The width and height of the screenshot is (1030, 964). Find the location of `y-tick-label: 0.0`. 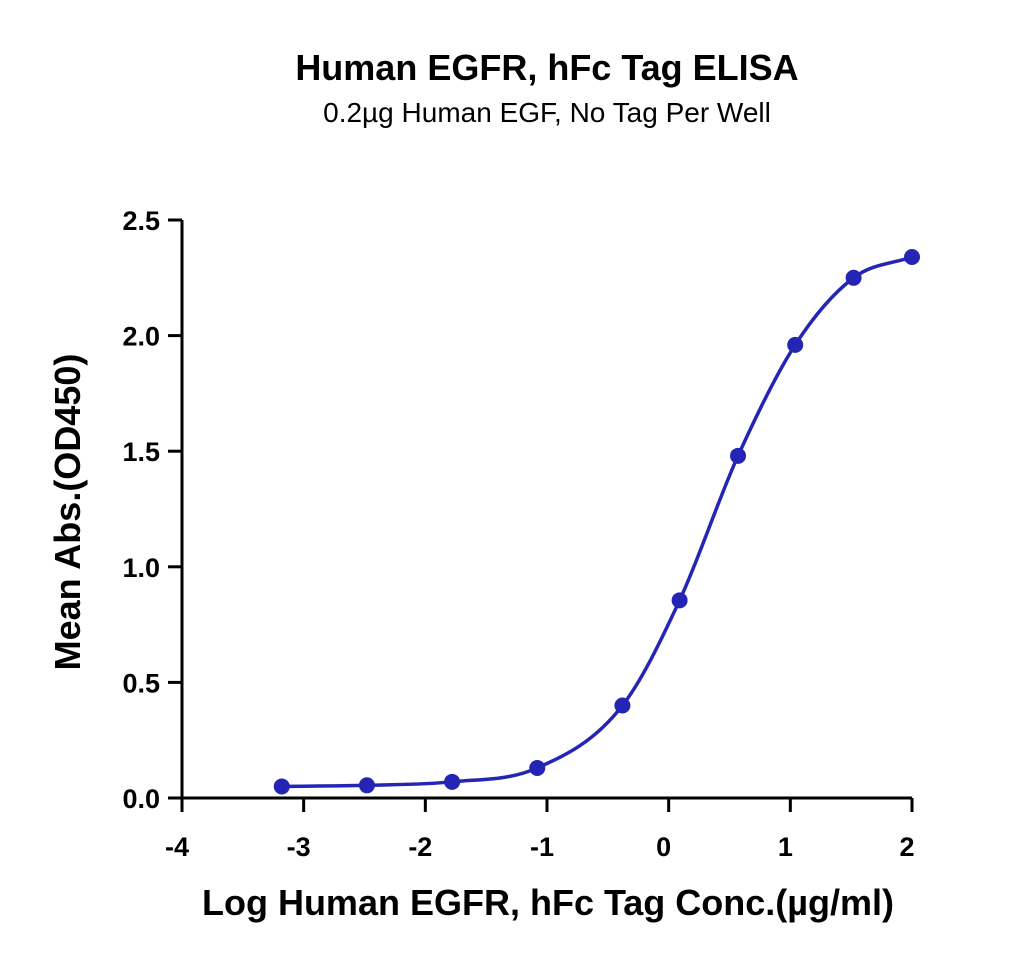

y-tick-label: 0.0 is located at coordinates (141, 799).